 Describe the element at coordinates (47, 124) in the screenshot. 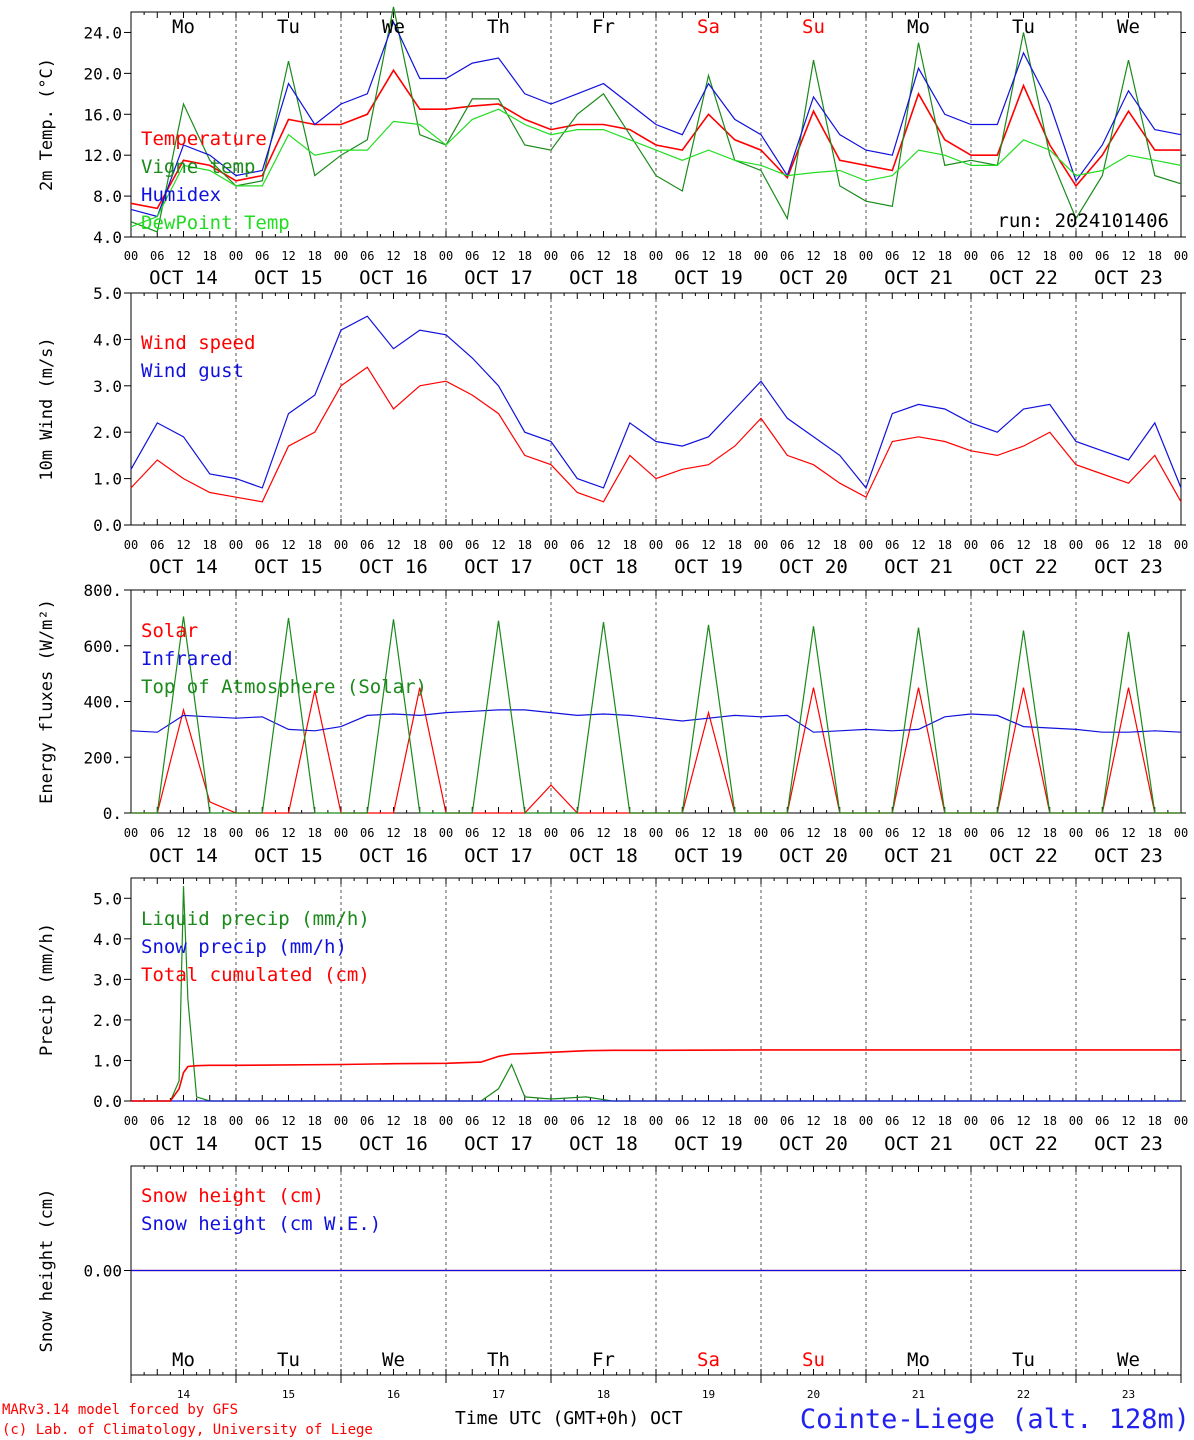

I see `y-axis-label: 2m Temp. (°C)` at that location.